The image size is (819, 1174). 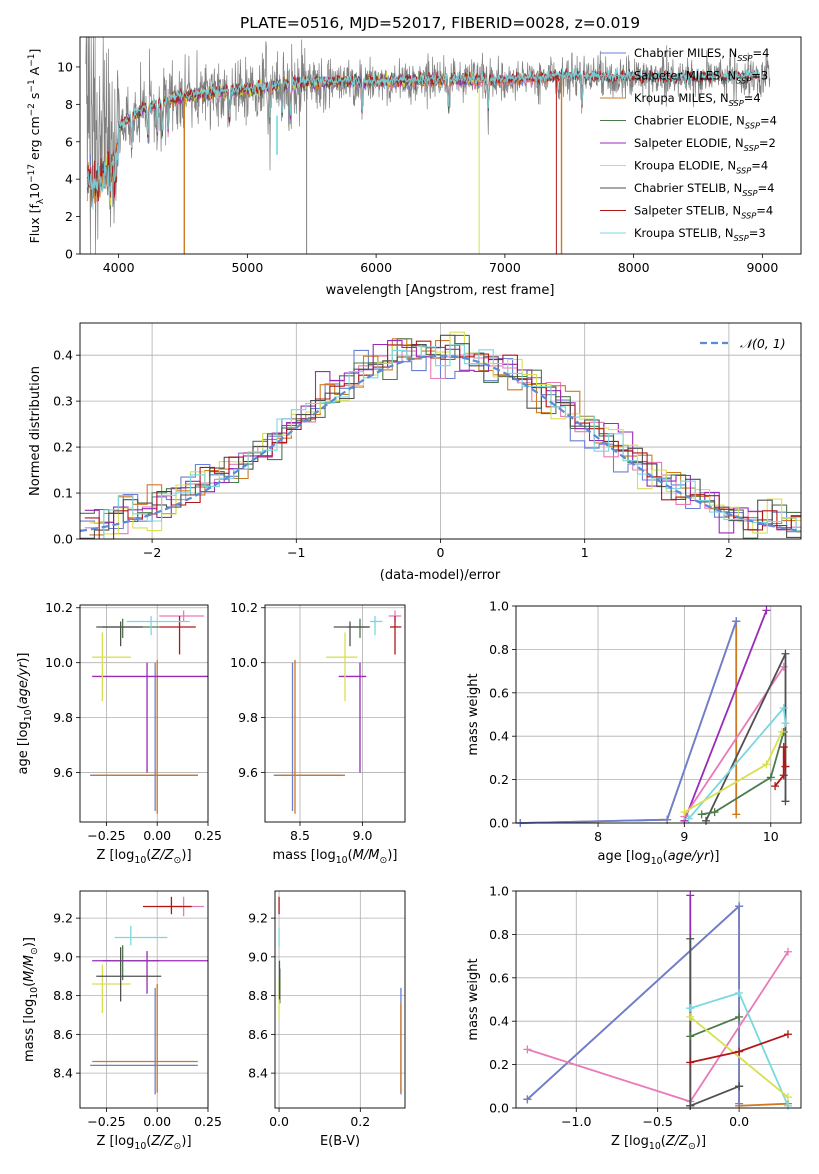 What do you see at coordinates (499, 977) in the screenshot?
I see `zw-ytick-label: 0.6` at bounding box center [499, 977].